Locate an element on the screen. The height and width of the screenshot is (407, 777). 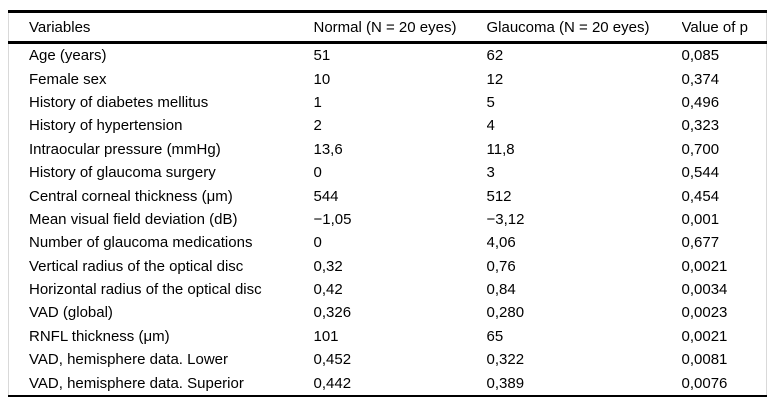
cell-glaucoma: 65 is located at coordinates (495, 336).